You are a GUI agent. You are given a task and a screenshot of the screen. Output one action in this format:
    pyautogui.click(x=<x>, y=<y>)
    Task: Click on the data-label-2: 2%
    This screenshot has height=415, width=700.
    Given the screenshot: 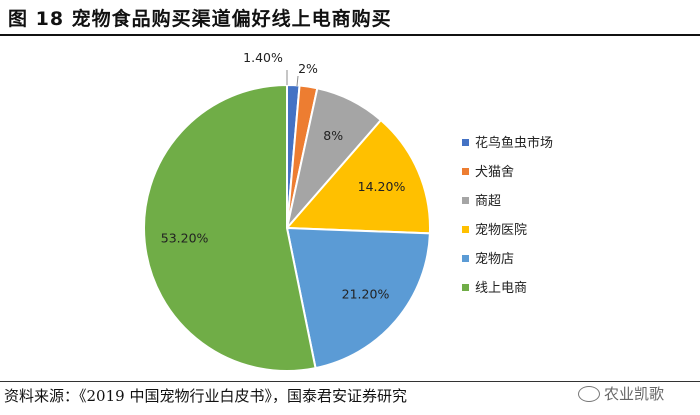 What is the action you would take?
    pyautogui.click(x=308, y=68)
    